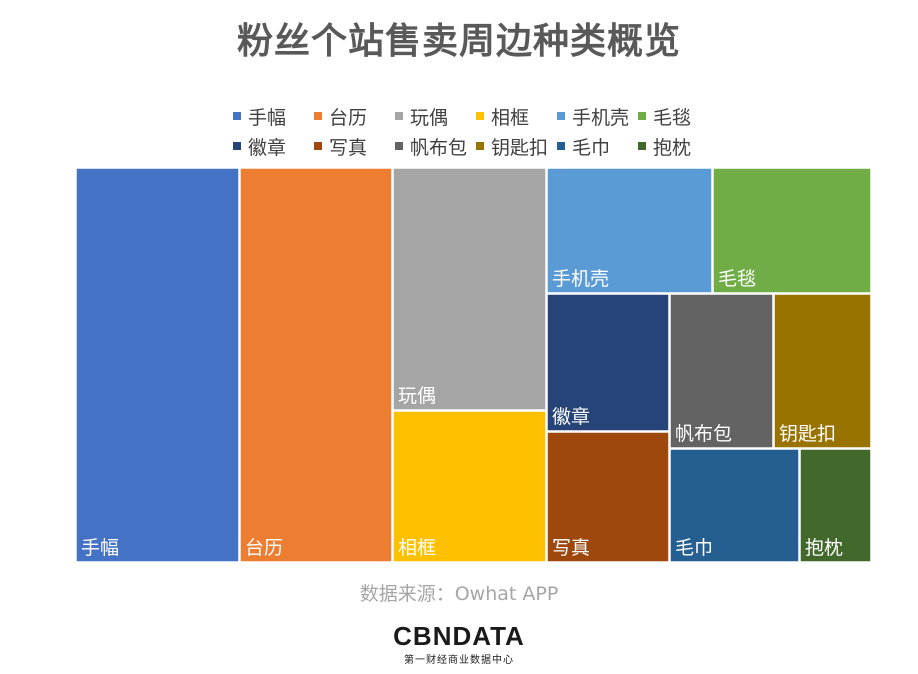 The width and height of the screenshot is (918, 674). I want to click on legend-item: 徽章, so click(273, 146).